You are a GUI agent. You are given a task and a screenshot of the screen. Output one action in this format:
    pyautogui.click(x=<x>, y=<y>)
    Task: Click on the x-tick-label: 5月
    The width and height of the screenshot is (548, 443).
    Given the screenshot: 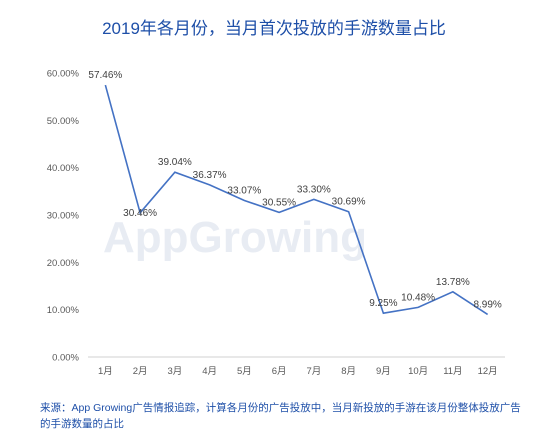 What is the action you would take?
    pyautogui.click(x=244, y=371)
    